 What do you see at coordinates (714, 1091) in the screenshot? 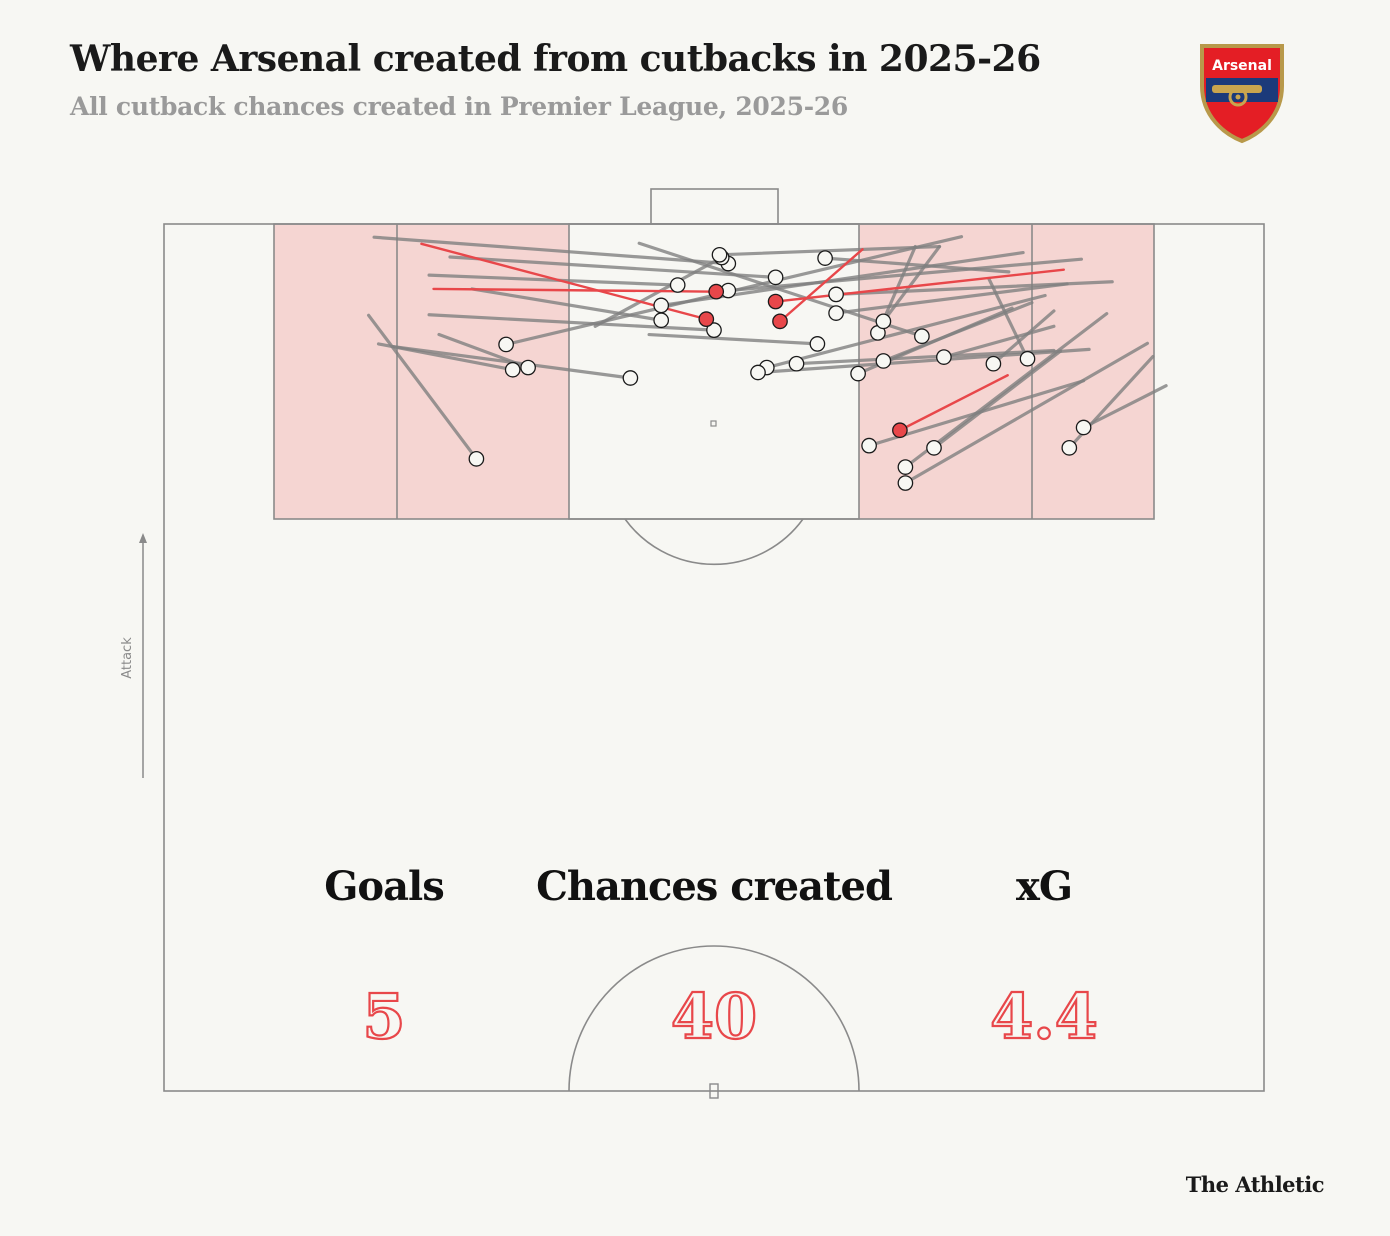
I see `centre-spot` at bounding box center [714, 1091].